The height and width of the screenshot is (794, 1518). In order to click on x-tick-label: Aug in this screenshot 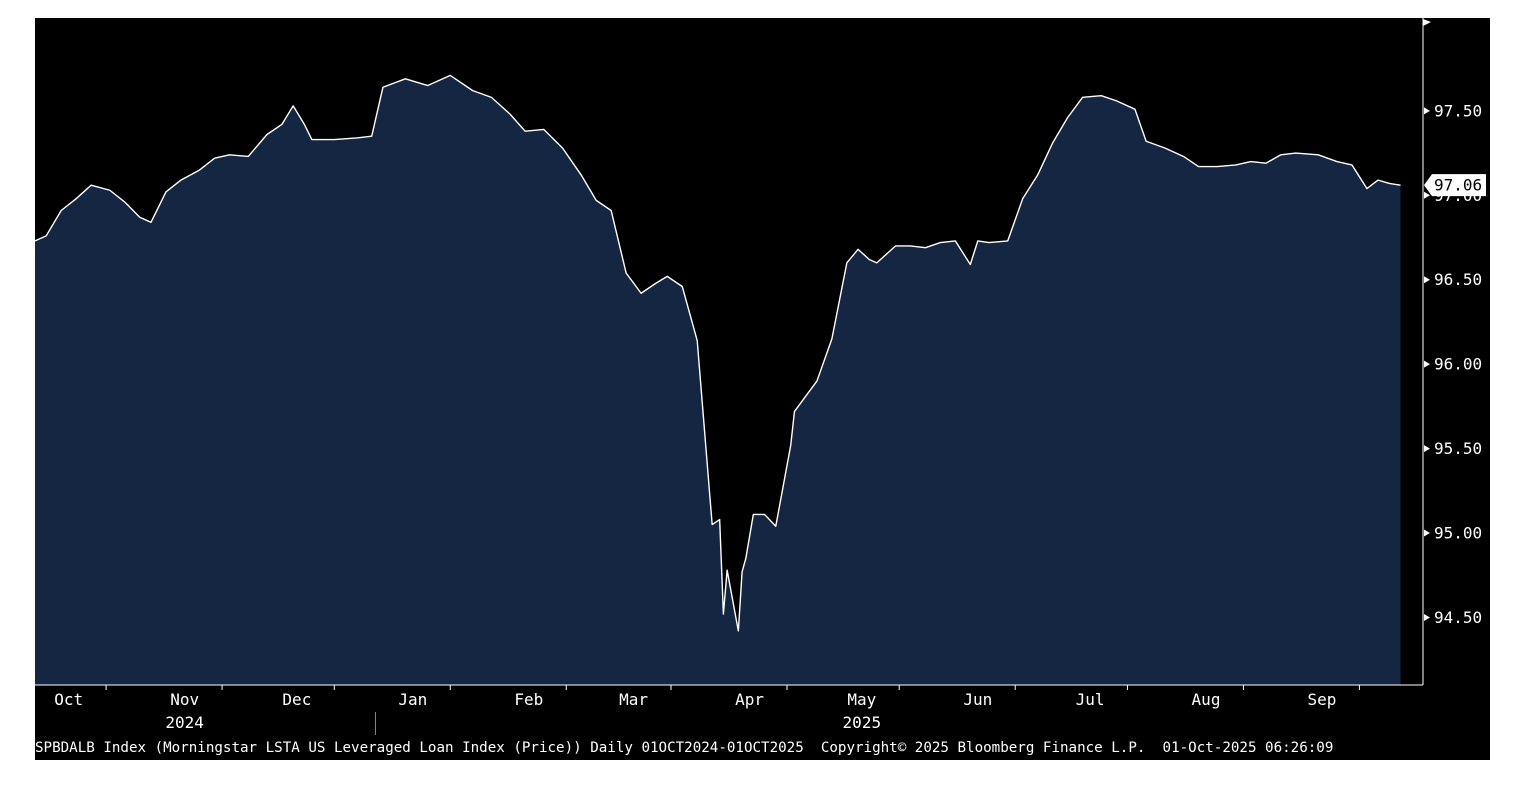, I will do `click(1206, 699)`.